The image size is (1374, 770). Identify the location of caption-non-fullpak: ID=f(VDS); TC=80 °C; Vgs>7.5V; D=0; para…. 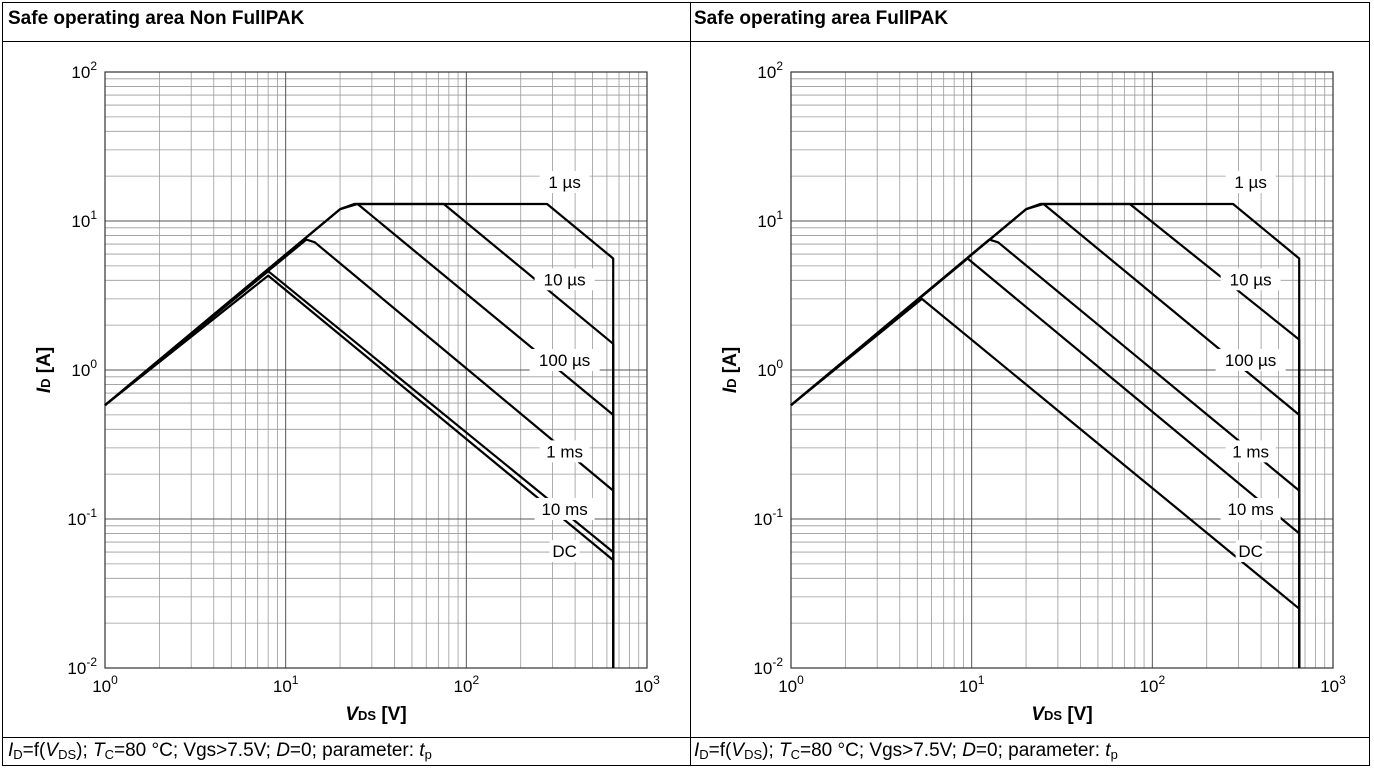
(220, 751).